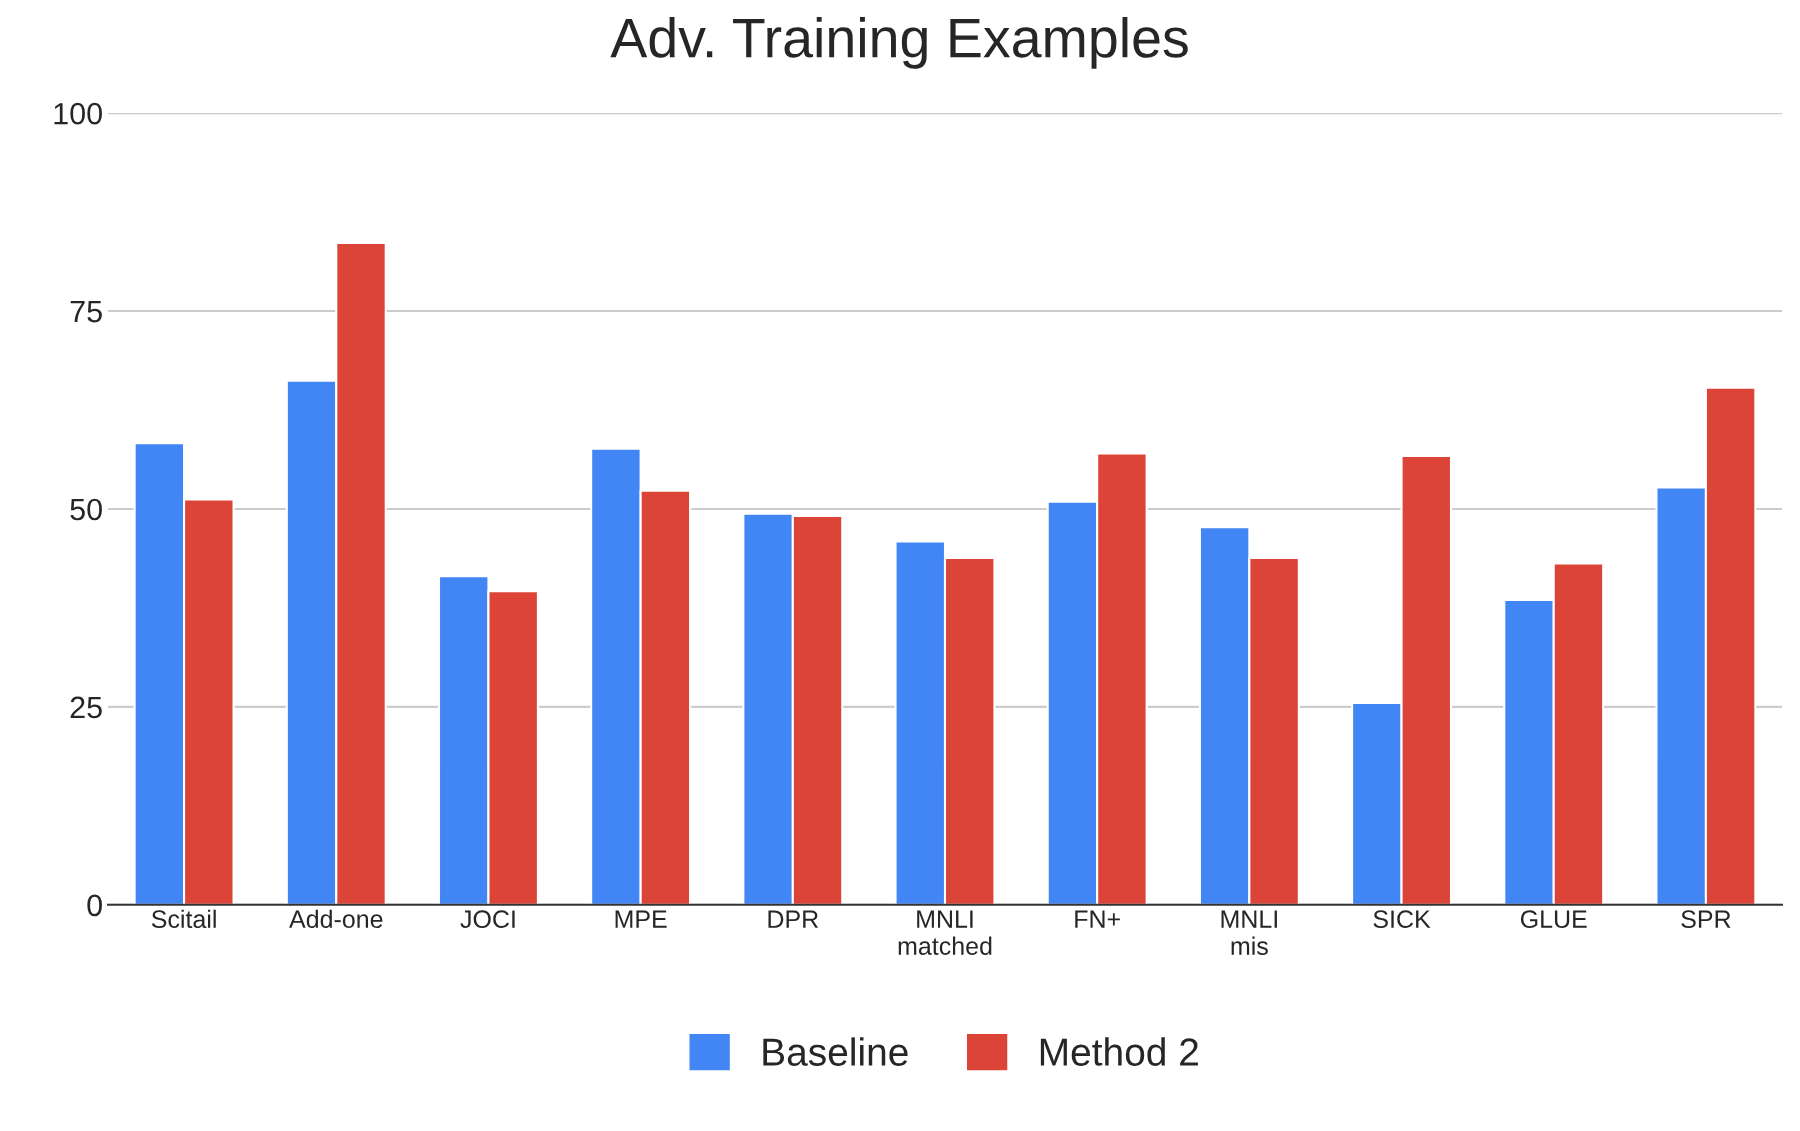 The image size is (1800, 1131). Describe the element at coordinates (86, 707) in the screenshot. I see `y-tick-label: 25` at that location.